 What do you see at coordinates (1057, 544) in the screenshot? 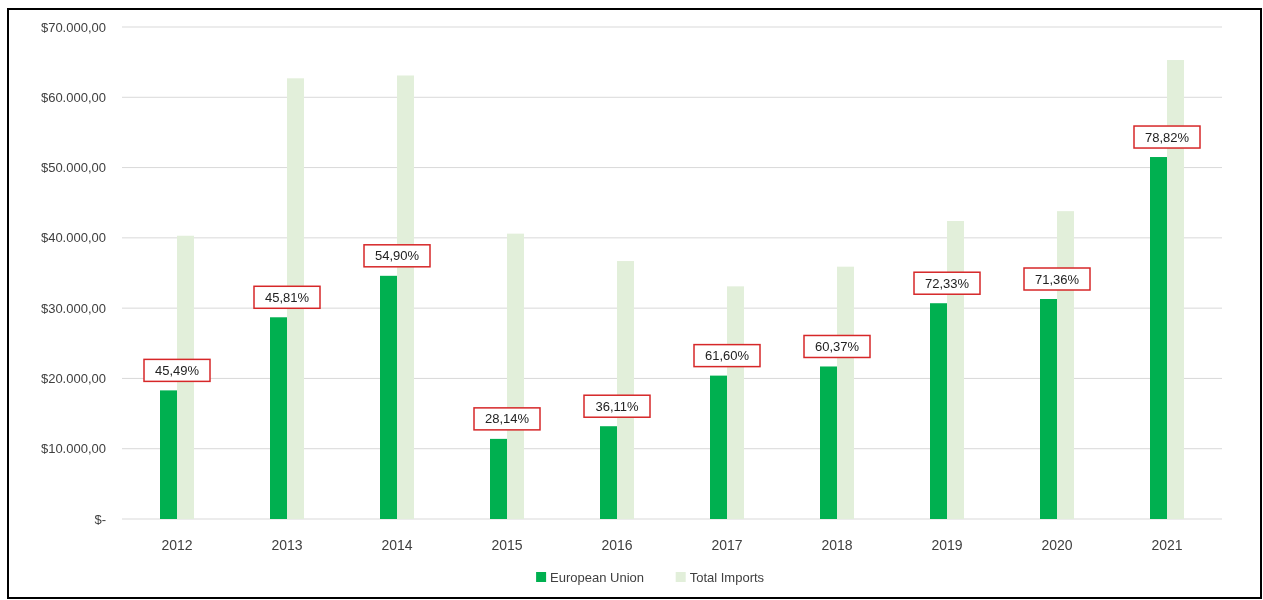
I see `x-tick-label: 2020` at bounding box center [1057, 544].